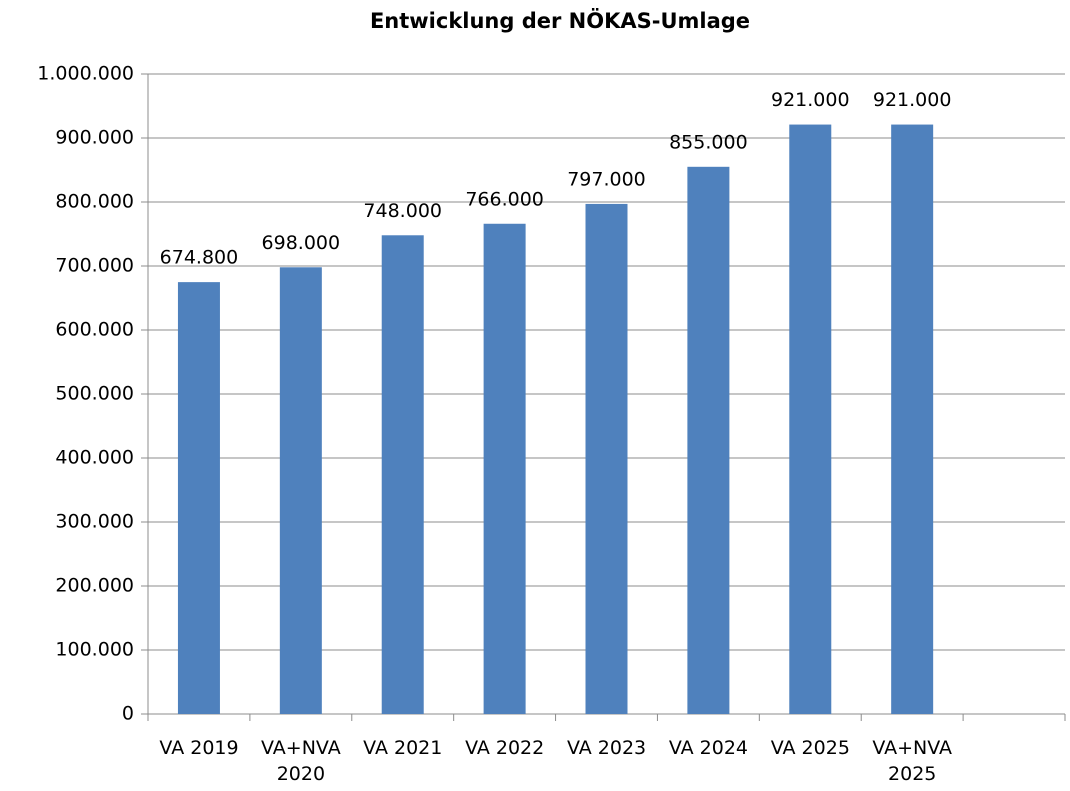  What do you see at coordinates (505, 748) in the screenshot?
I see `x-tick-label: VA 2022` at bounding box center [505, 748].